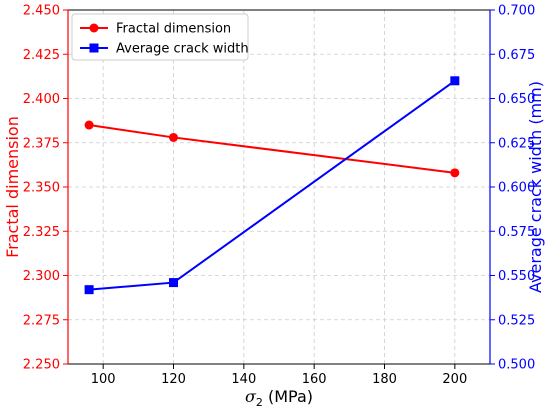 The width and height of the screenshot is (550, 410). Describe the element at coordinates (279, 375) in the screenshot. I see `x-axis: 100 120 140 160 180 200` at that location.